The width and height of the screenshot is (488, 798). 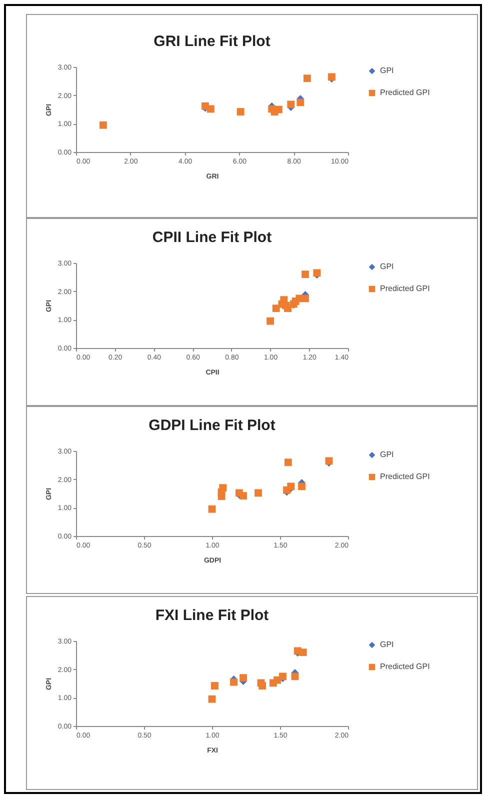 What do you see at coordinates (212, 615) in the screenshot?
I see `chart-title: FXI Line Fit Plot` at bounding box center [212, 615].